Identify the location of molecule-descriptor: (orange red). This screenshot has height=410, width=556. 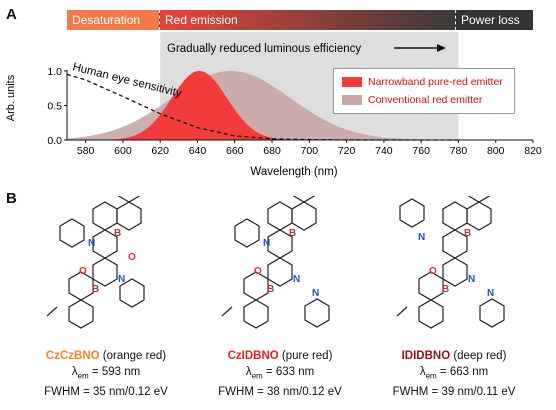
(133, 356).